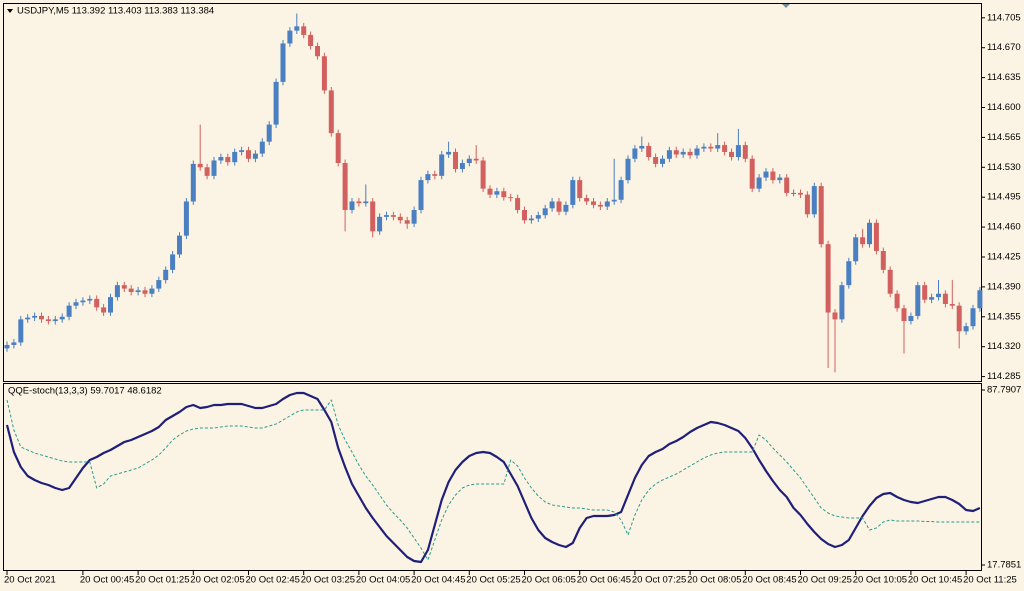  I want to click on y-tick-label: 114.495, so click(1004, 197).